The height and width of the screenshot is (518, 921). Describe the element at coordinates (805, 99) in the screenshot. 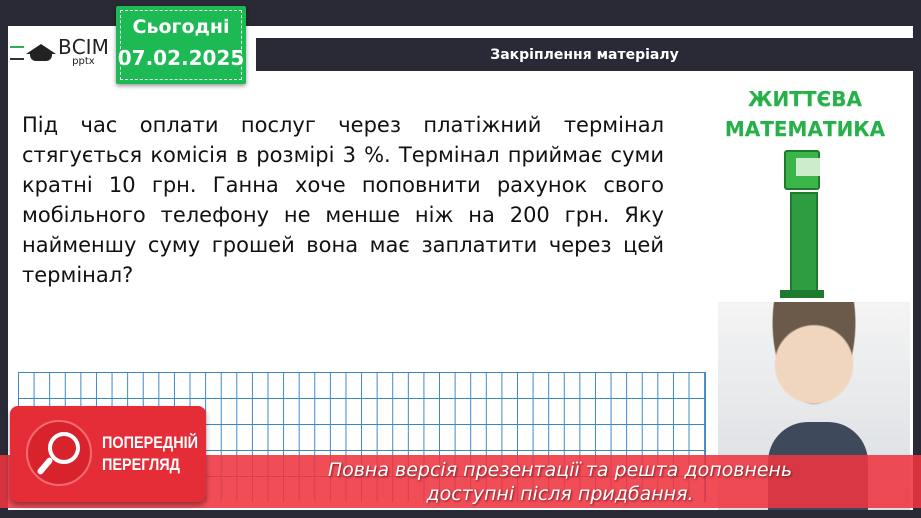

I see `side-title-line1: ЖИТТЄВА` at that location.